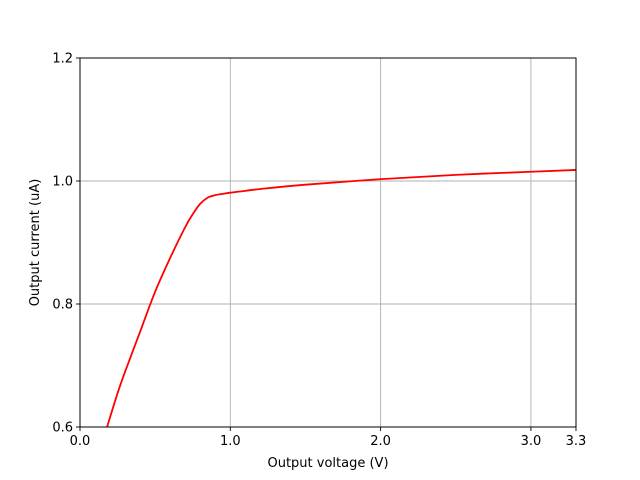 The height and width of the screenshot is (480, 640). Describe the element at coordinates (230, 441) in the screenshot. I see `x-tick-label: 1.0` at that location.